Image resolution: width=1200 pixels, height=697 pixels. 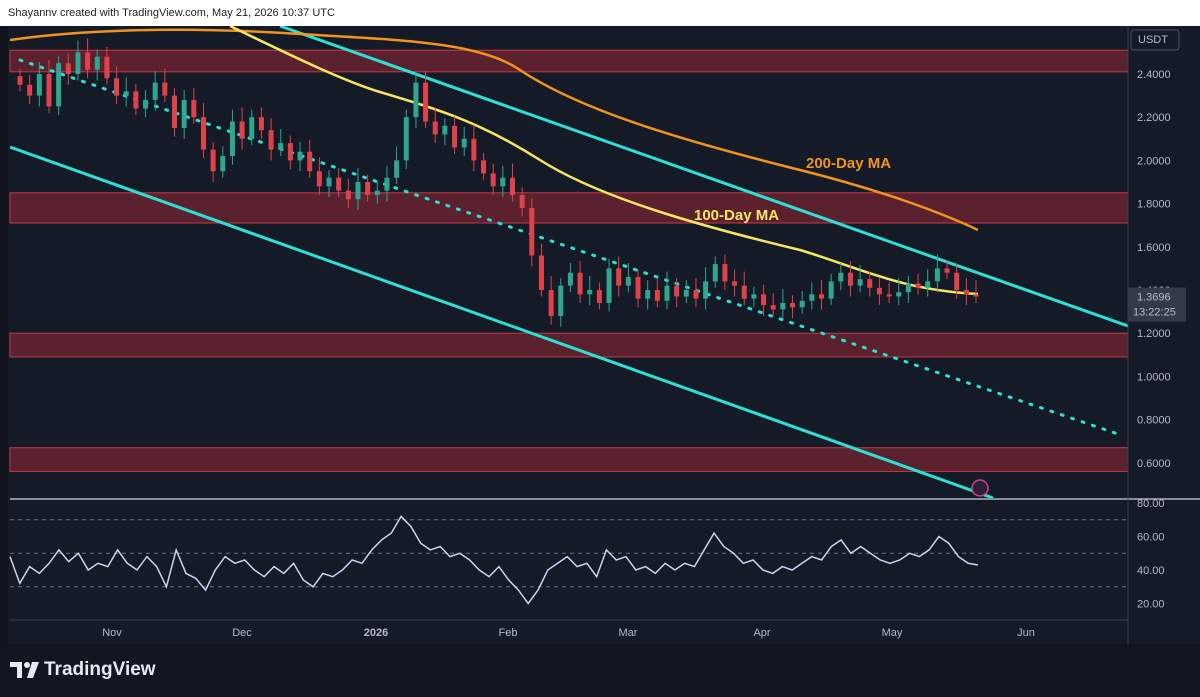 What do you see at coordinates (1154, 334) in the screenshot?
I see `price-tick-label: 1.2000` at bounding box center [1154, 334].